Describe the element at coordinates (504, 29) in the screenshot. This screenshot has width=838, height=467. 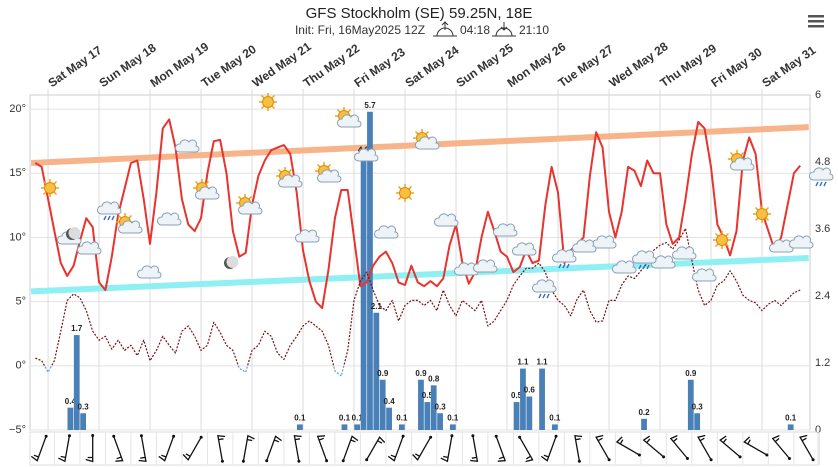
I see `sunset-icon` at that location.